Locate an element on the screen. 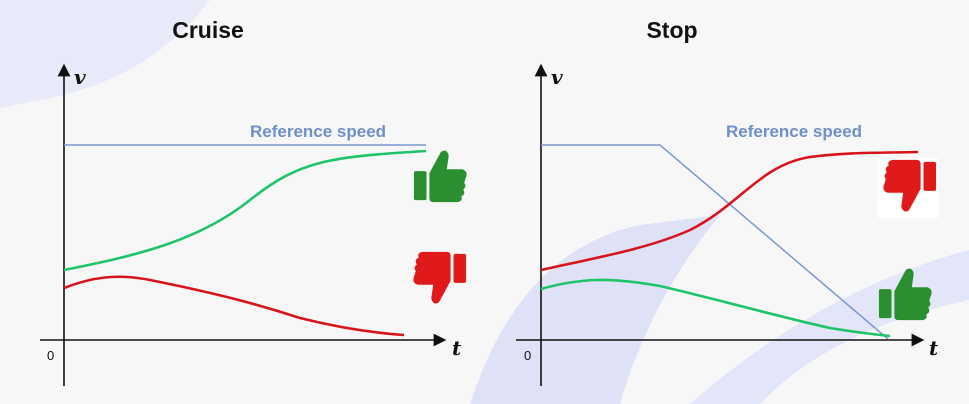  thumbs-up-icon is located at coordinates (440, 176).